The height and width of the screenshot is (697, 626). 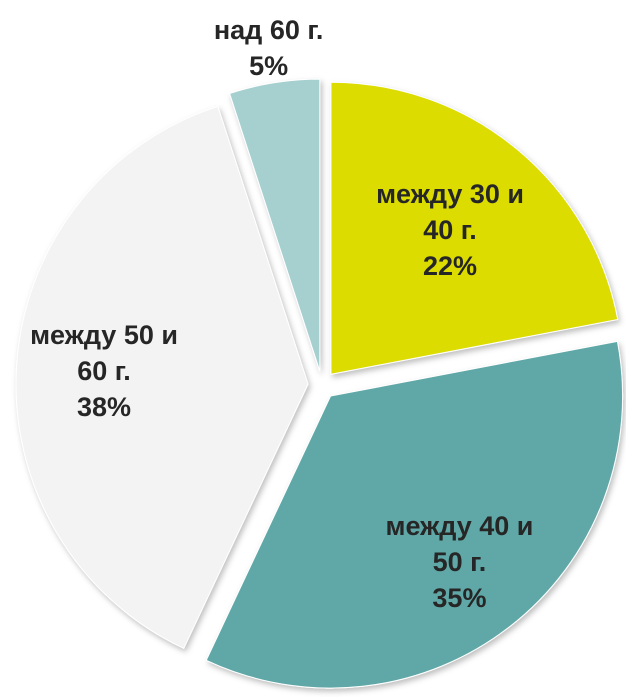 What do you see at coordinates (104, 353) in the screenshot?
I see `category-label: между 50 и 60 г.` at bounding box center [104, 353].